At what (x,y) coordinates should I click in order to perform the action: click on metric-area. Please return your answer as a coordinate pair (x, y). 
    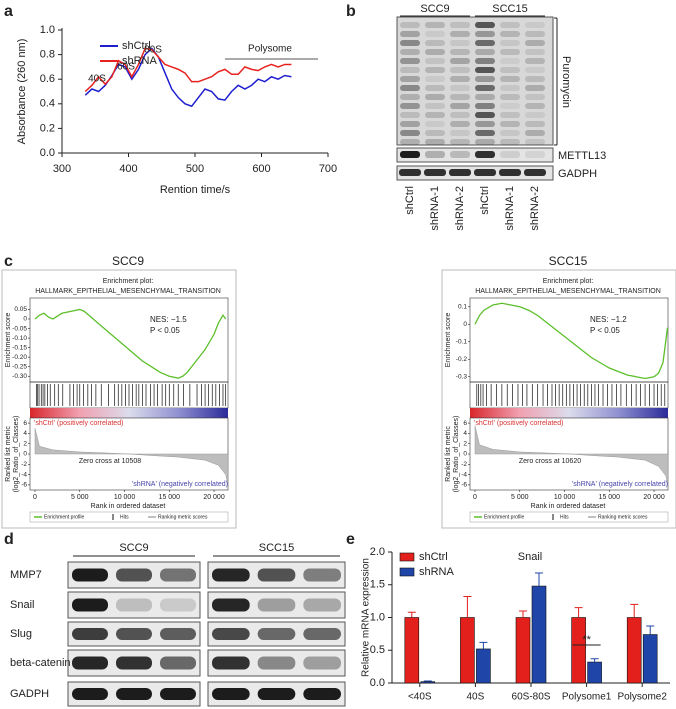
    Looking at the image, I should click on (571, 455).